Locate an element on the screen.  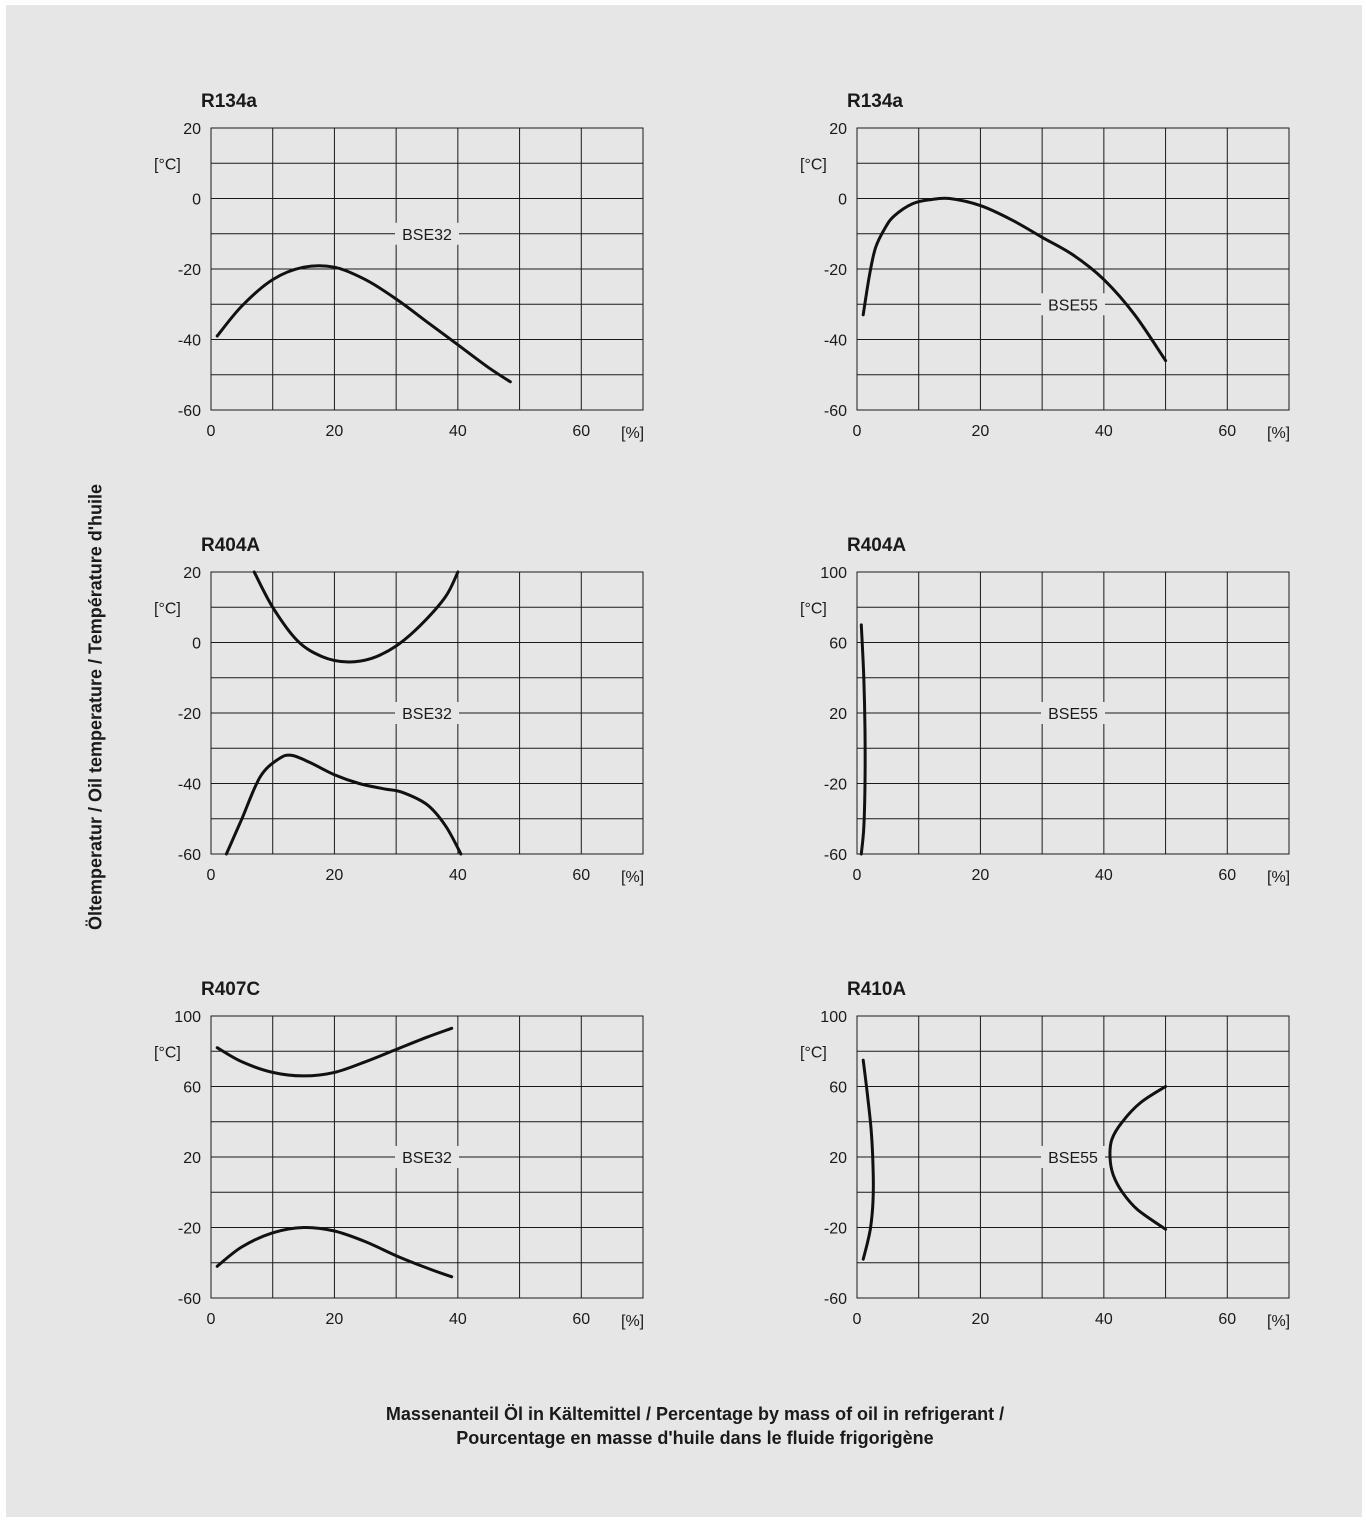
chart-title: R134a is located at coordinates (229, 101).